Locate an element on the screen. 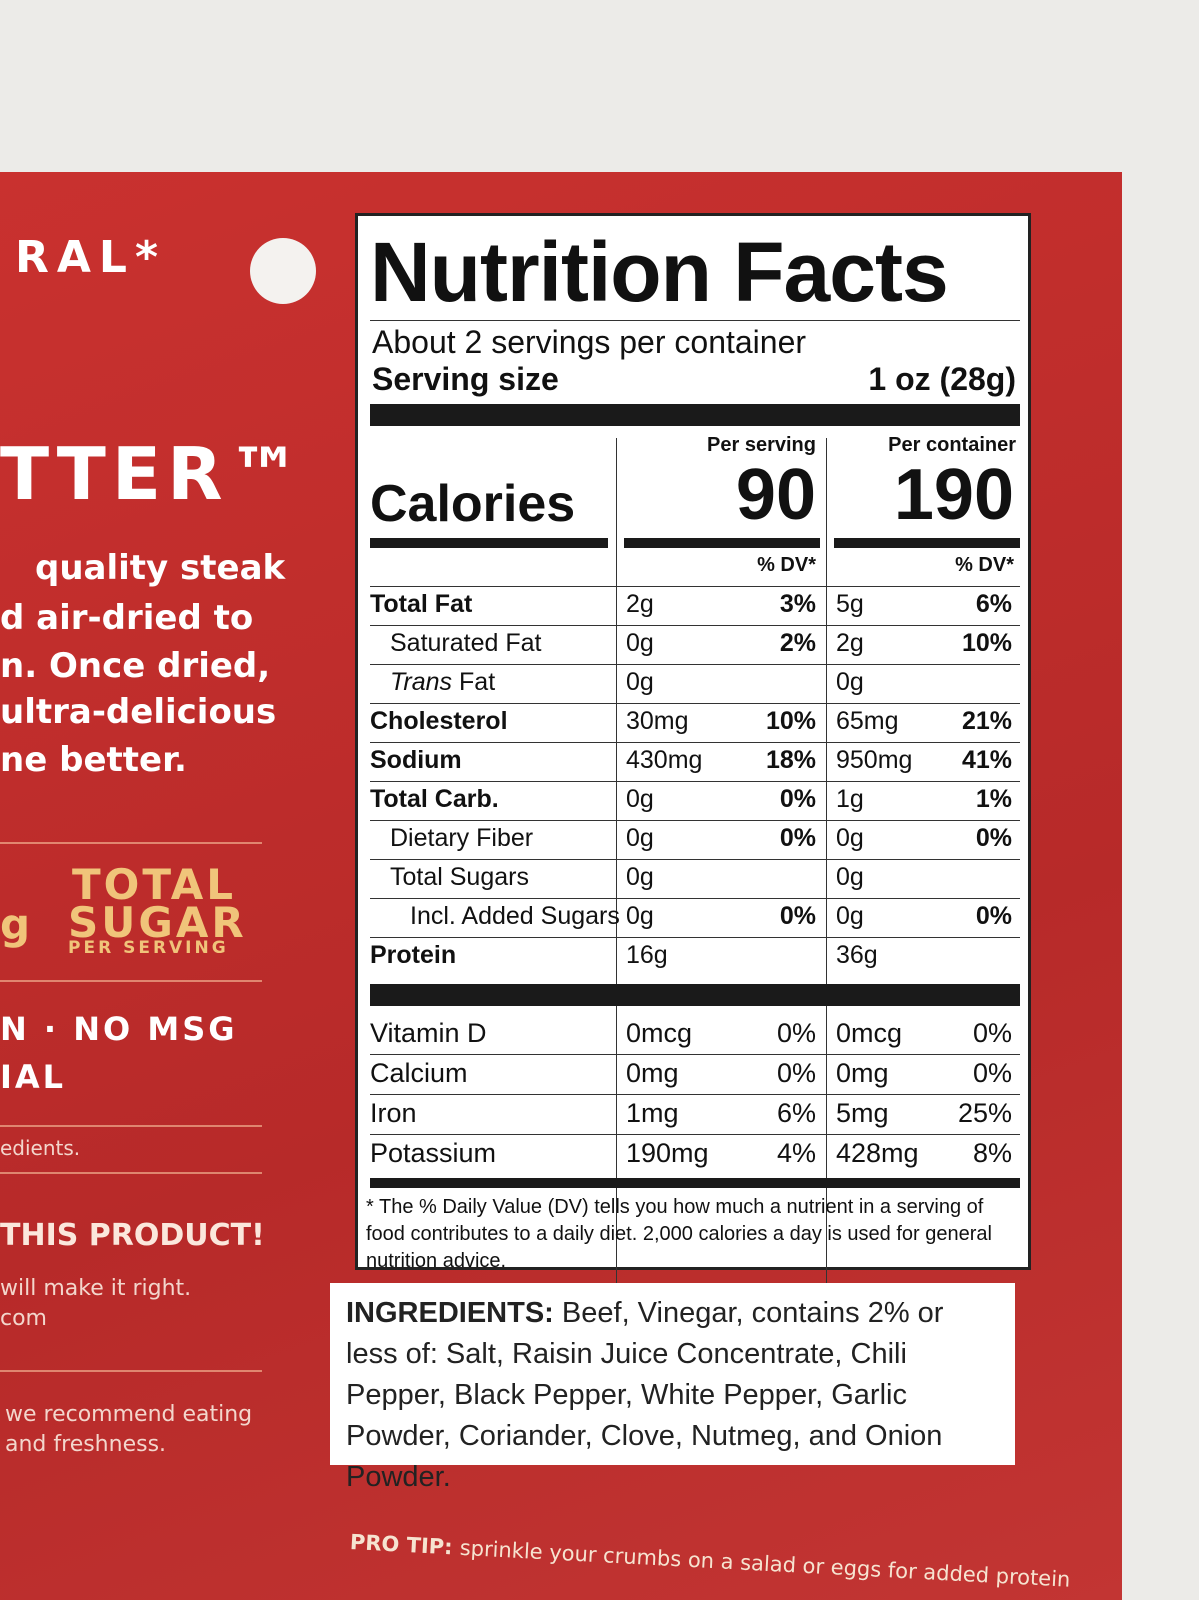 This screenshot has height=1600, width=1199. nutrient-name-text: Total Carb. is located at coordinates (434, 799).